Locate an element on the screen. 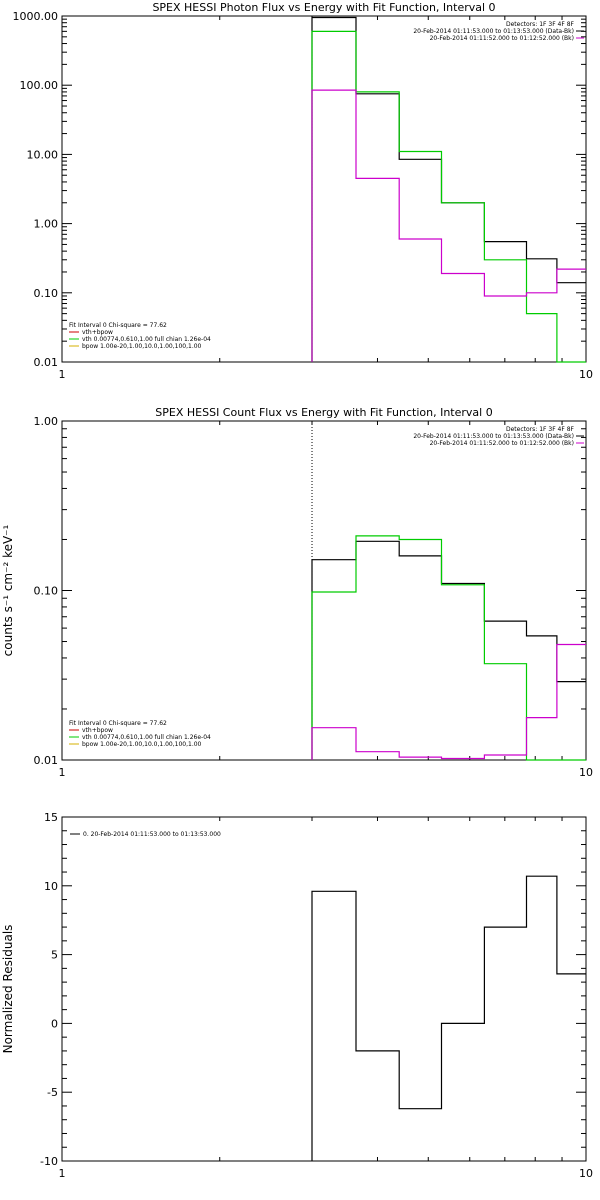  y-axis-label-2: Normalized Residuals is located at coordinates (8, 989).